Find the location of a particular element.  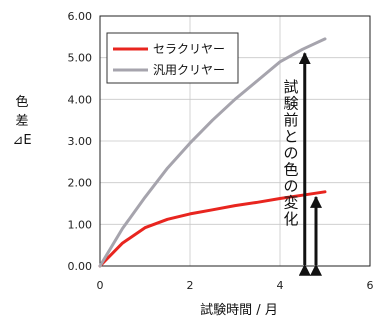

y-tick-label: 6.00 is located at coordinates (80, 16).